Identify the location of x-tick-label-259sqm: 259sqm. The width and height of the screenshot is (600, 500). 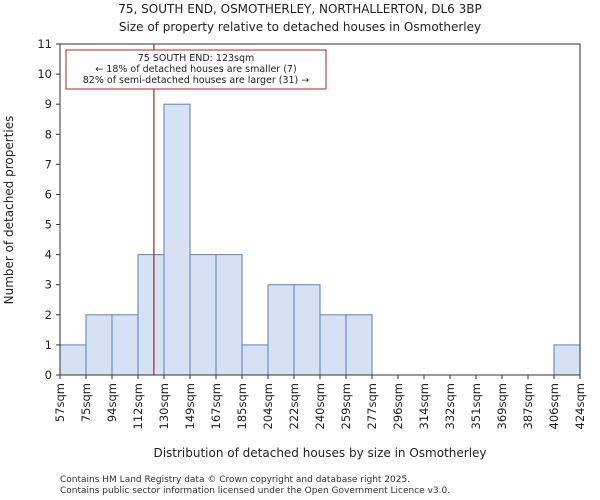
(346, 406).